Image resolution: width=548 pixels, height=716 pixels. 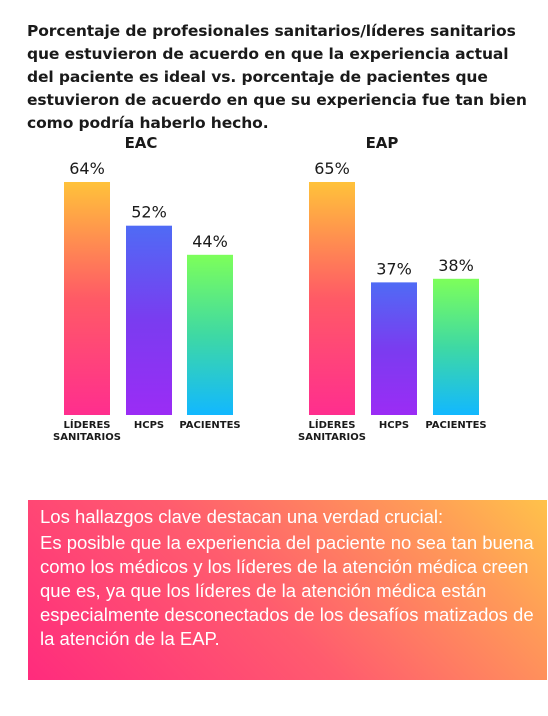 What do you see at coordinates (210, 241) in the screenshot?
I see `value-label: 44%` at bounding box center [210, 241].